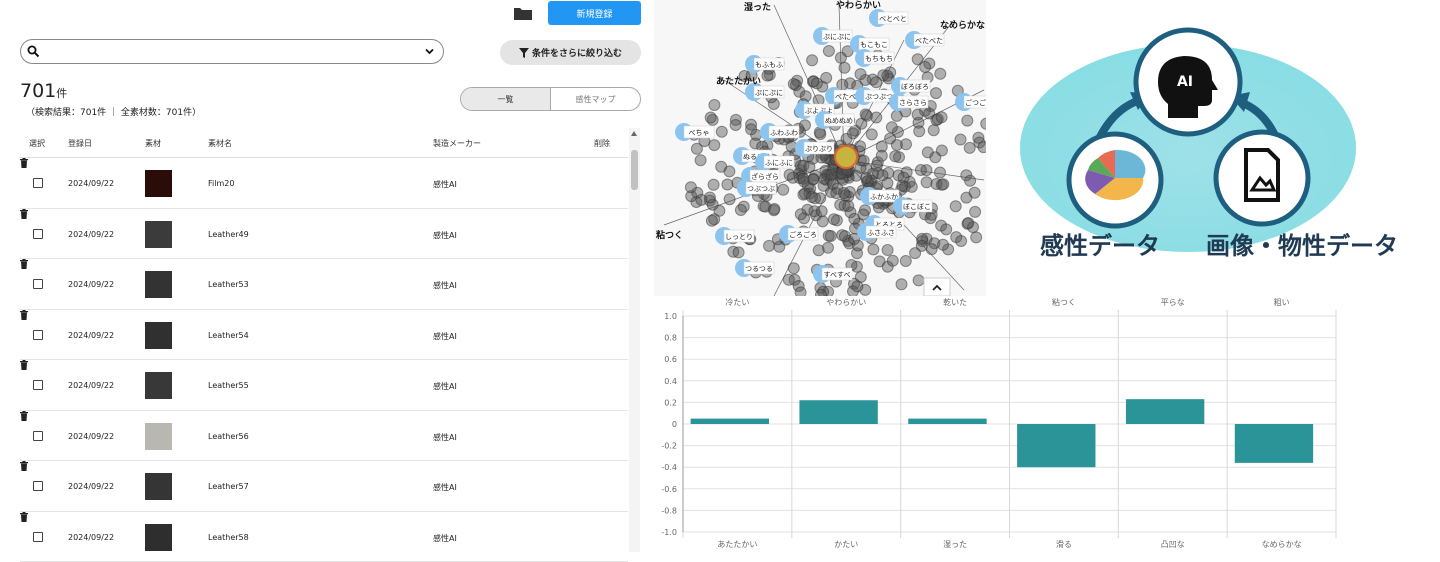  What do you see at coordinates (324, 234) in the screenshot?
I see `table-row: 2024/09/22 Leather49 感性AI` at bounding box center [324, 234].